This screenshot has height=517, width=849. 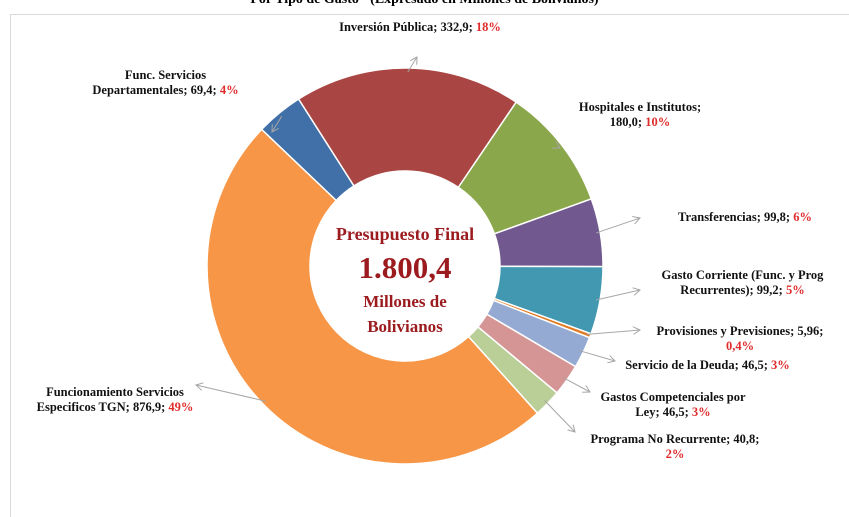 What do you see at coordinates (740, 346) in the screenshot?
I see `label-percent: 0,4%` at bounding box center [740, 346].